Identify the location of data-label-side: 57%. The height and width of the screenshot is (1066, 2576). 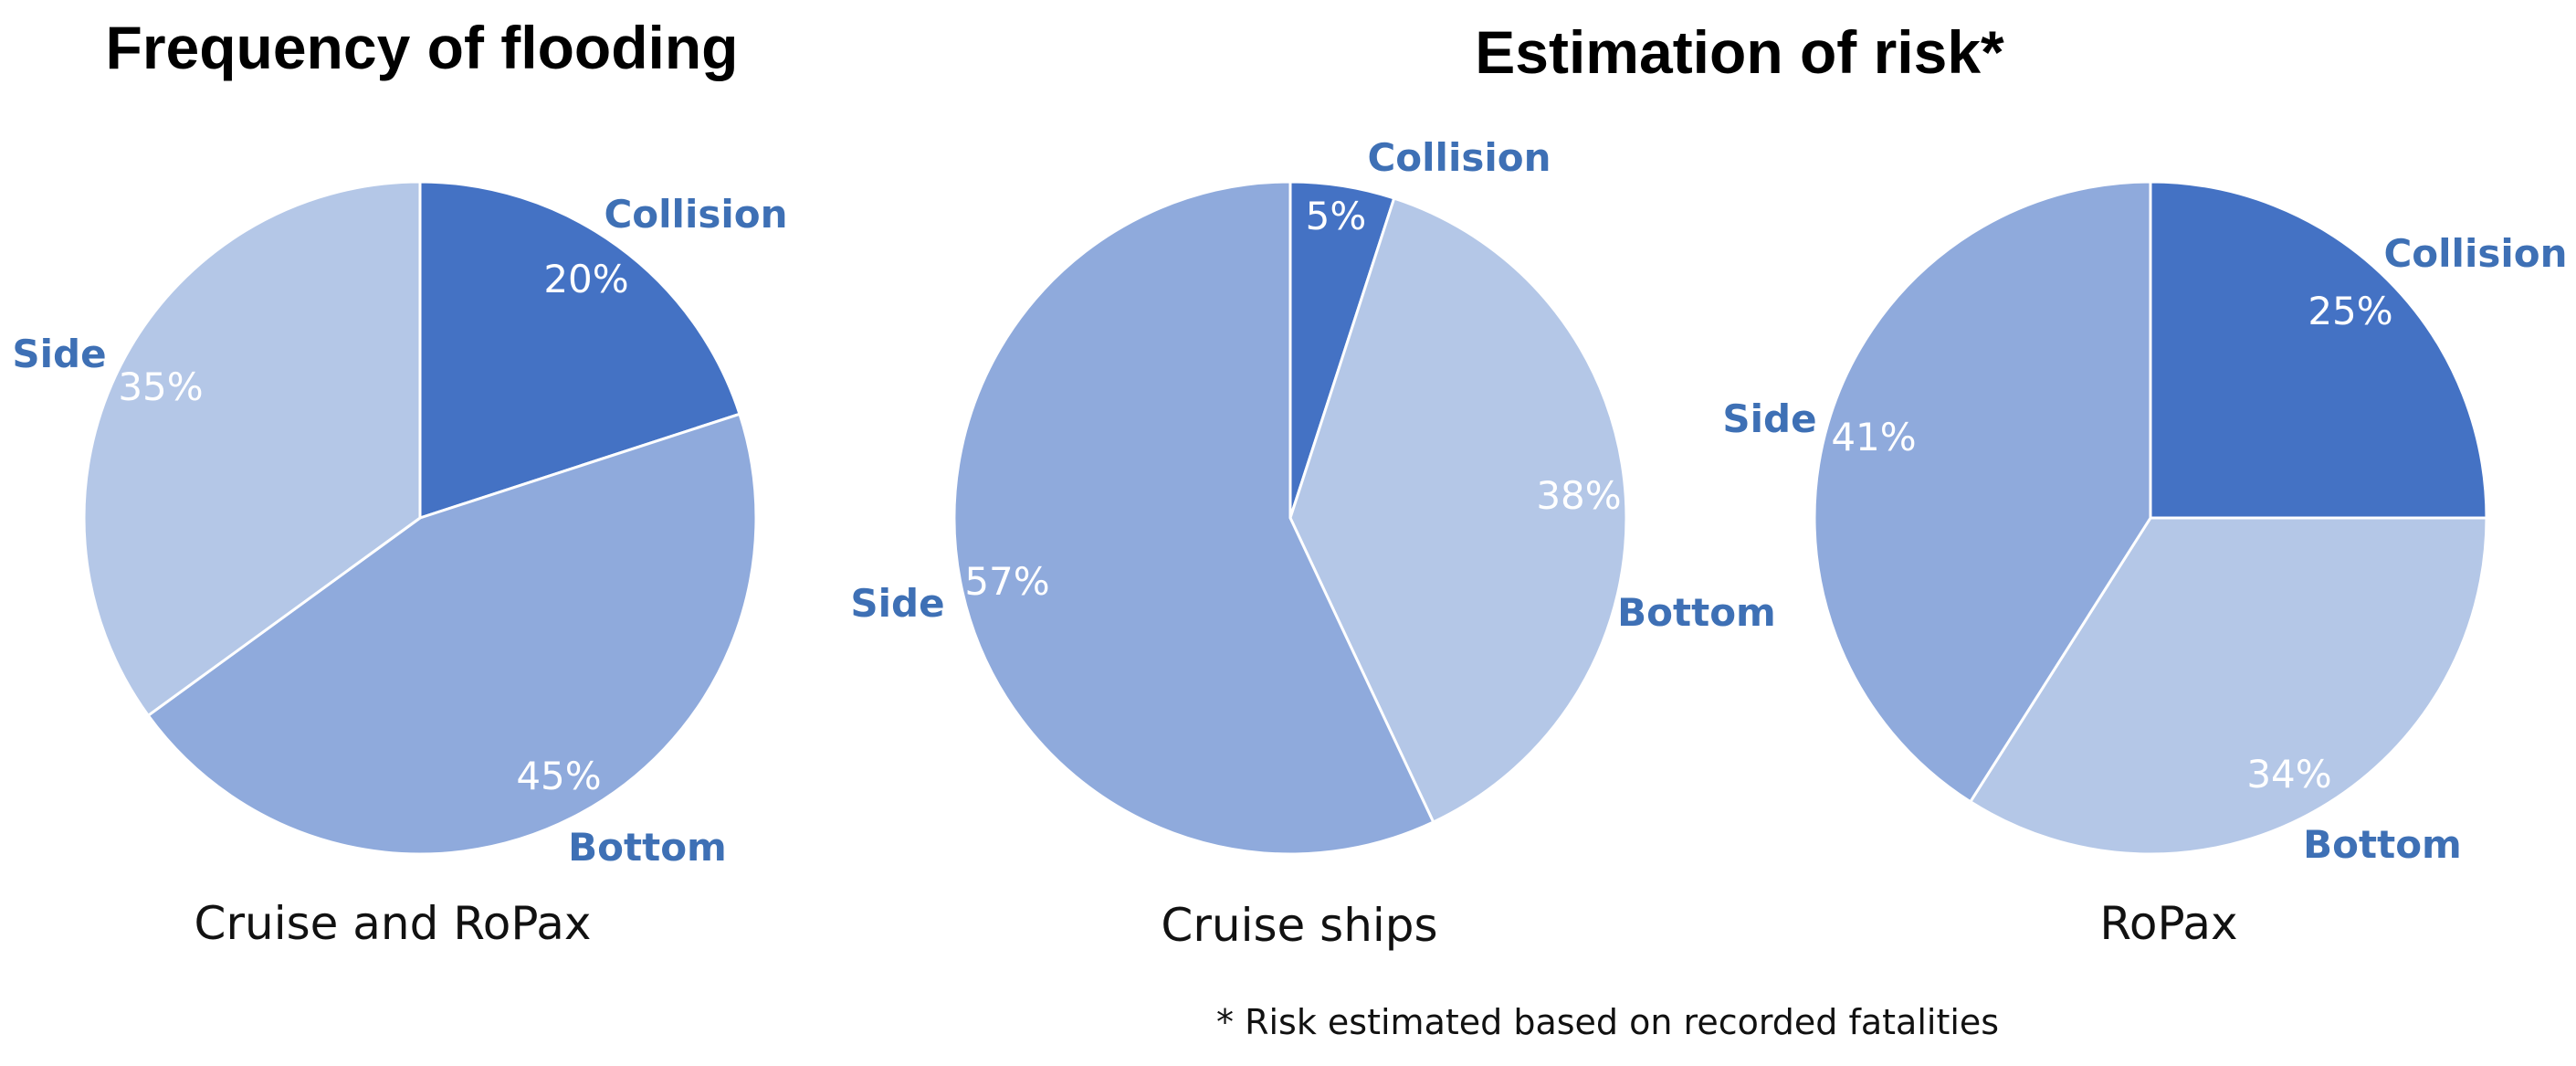
(1006, 581).